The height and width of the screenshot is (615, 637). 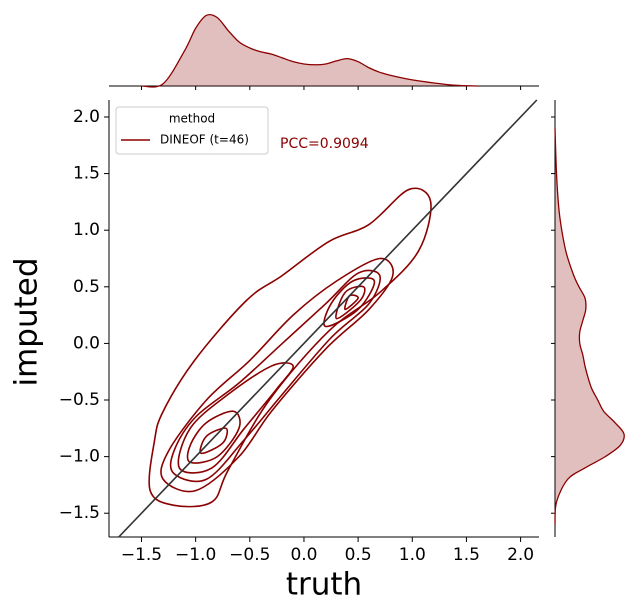 I want to click on marginal-x-area, so click(x=309, y=50).